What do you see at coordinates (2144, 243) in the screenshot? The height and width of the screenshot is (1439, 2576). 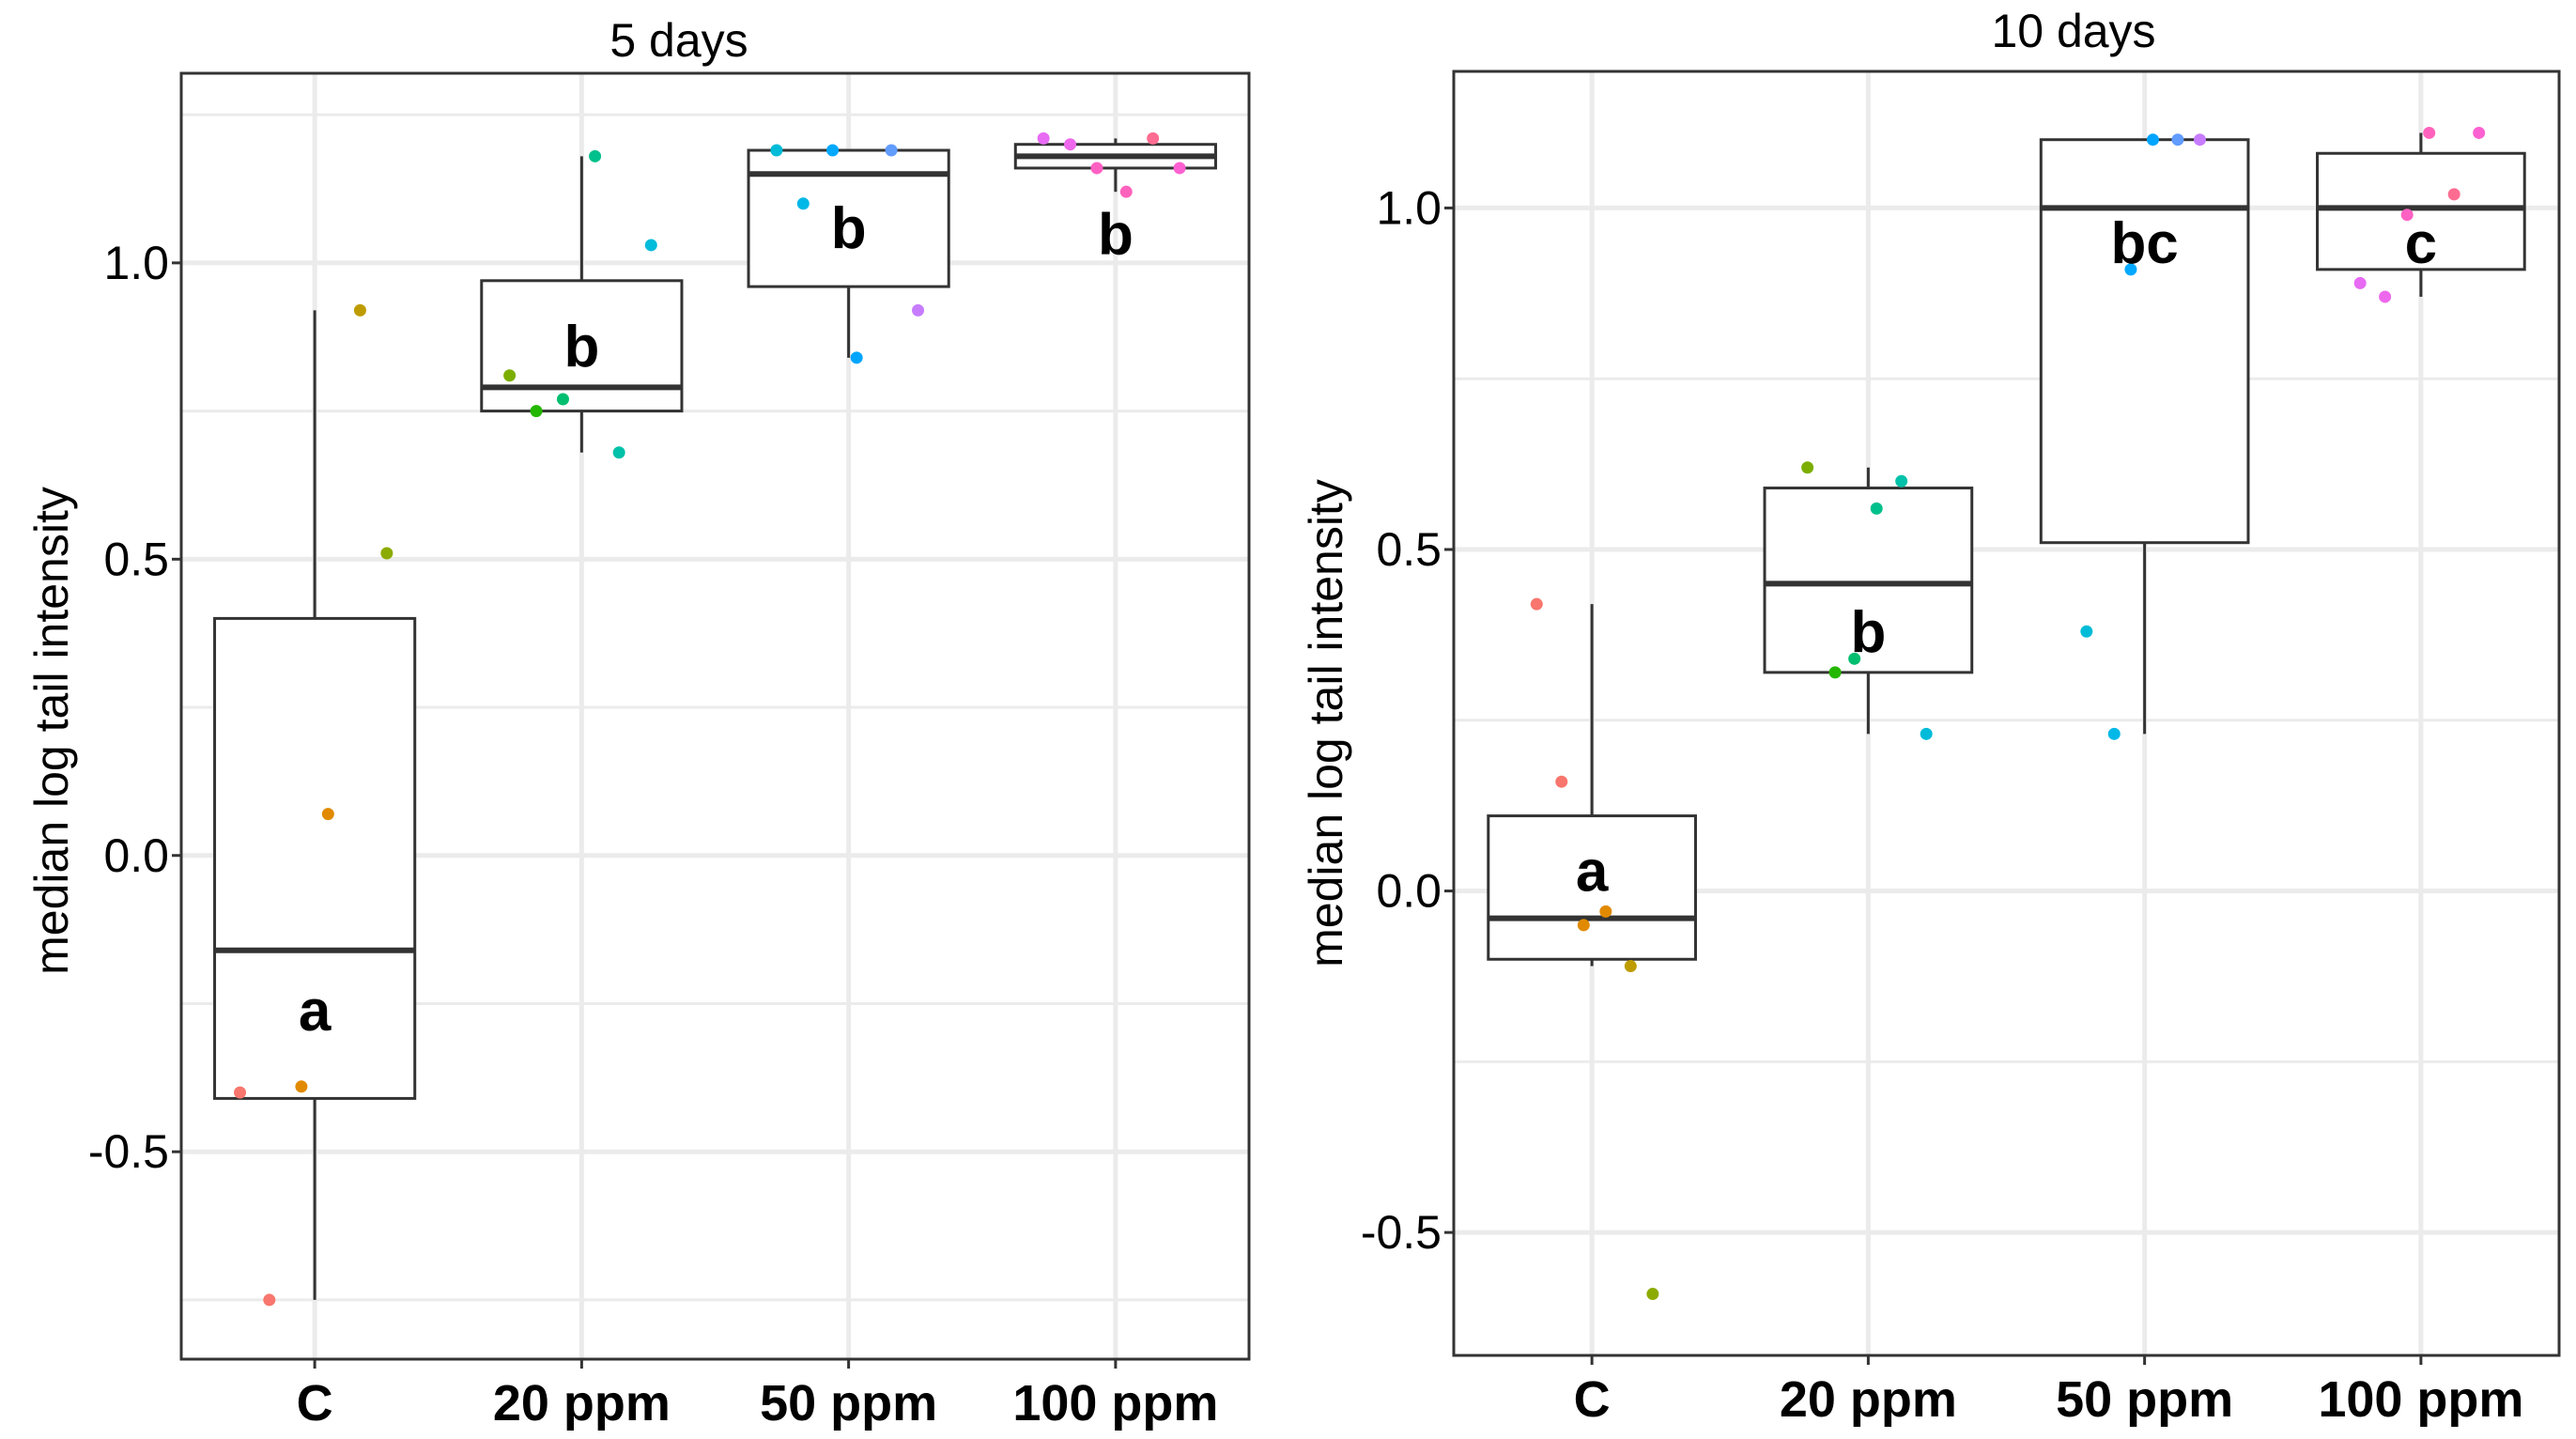 I see `significance-letter-50-ppm: bc` at bounding box center [2144, 243].